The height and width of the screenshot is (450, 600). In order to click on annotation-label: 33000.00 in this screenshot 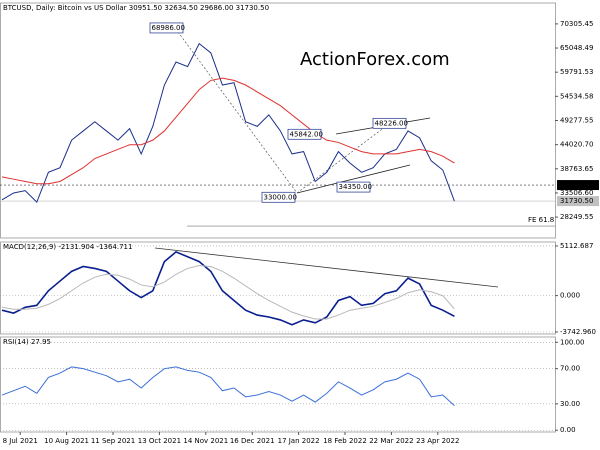, I will do `click(280, 197)`.